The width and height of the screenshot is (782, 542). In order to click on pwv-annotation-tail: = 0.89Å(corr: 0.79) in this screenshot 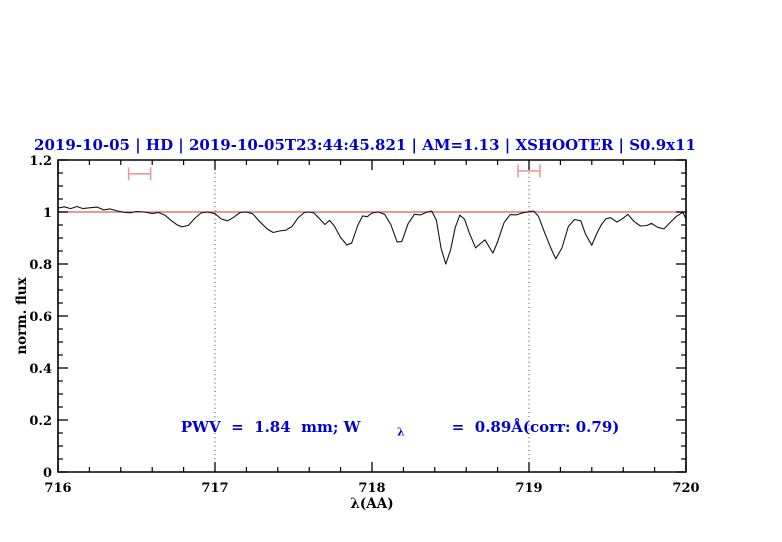, I will do `click(530, 427)`.